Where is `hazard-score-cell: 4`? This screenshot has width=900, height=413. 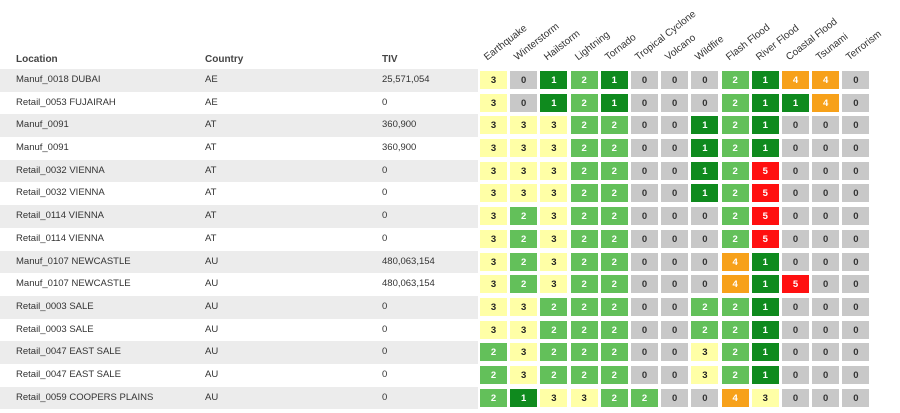
hazard-score-cell: 4 is located at coordinates (826, 102).